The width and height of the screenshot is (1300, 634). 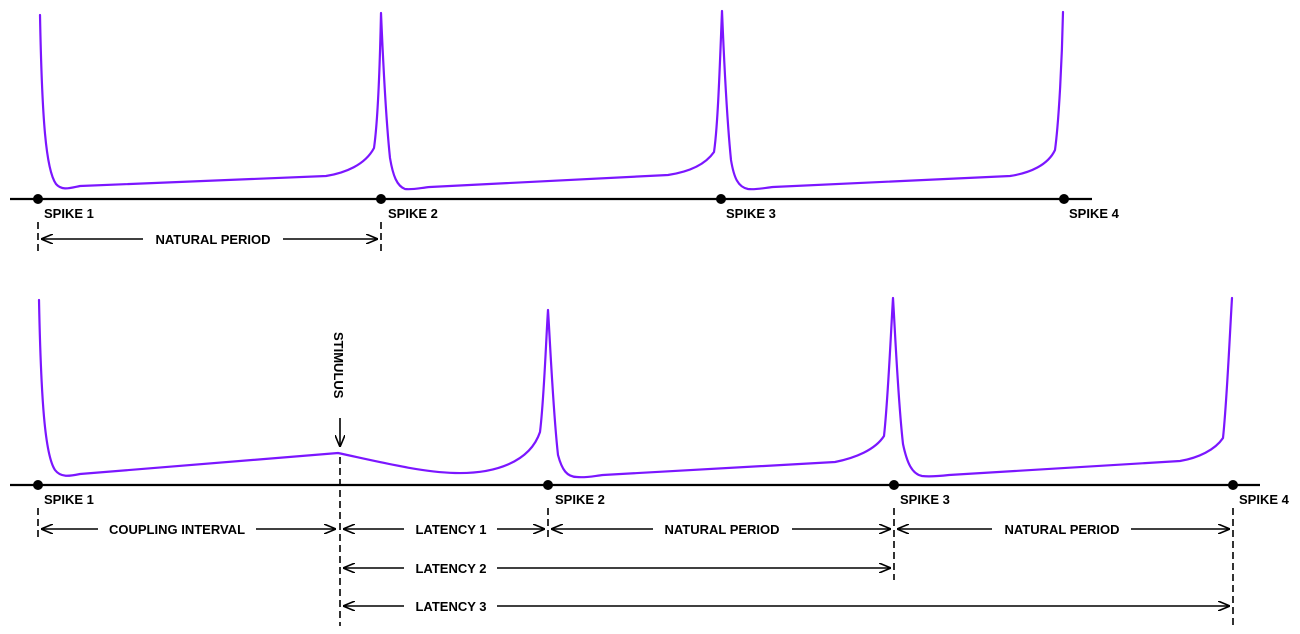 What do you see at coordinates (721, 529) in the screenshot?
I see `natural-period-1-label: NATURAL PERIOD` at bounding box center [721, 529].